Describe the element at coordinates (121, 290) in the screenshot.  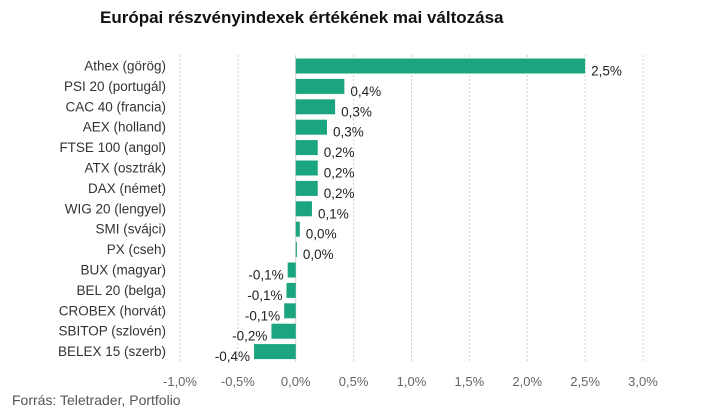
I see `category-label: BEL 20 (belga)` at that location.